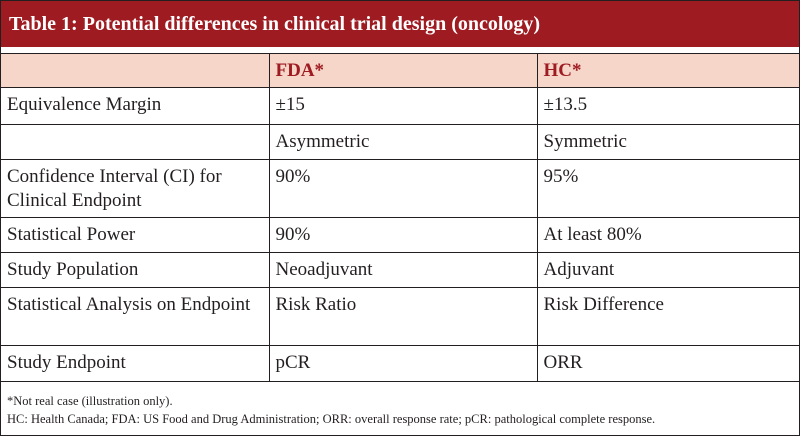  I want to click on fda-value: Neoadjuvant, so click(403, 270).